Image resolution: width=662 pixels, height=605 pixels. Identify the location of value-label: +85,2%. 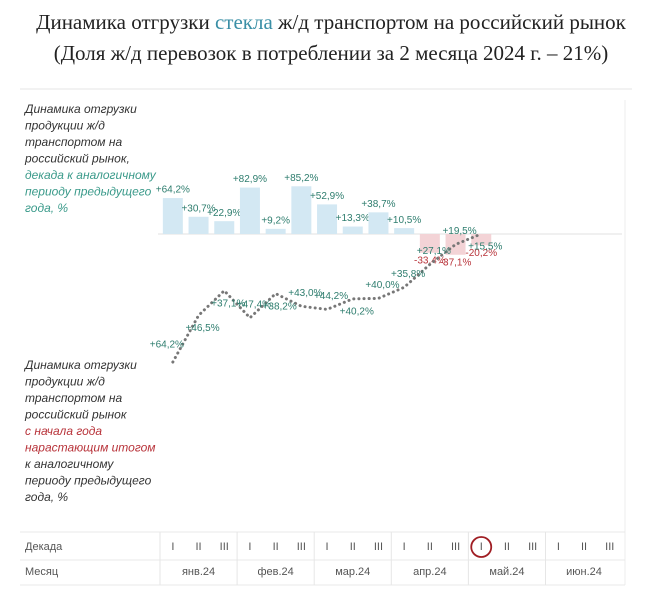
(301, 178).